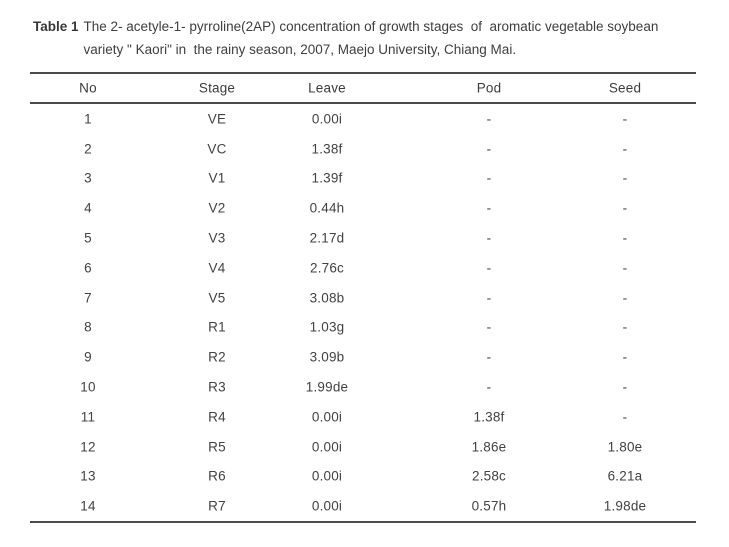 The width and height of the screenshot is (729, 547). What do you see at coordinates (489, 88) in the screenshot?
I see `column-header-pod: Pod` at bounding box center [489, 88].